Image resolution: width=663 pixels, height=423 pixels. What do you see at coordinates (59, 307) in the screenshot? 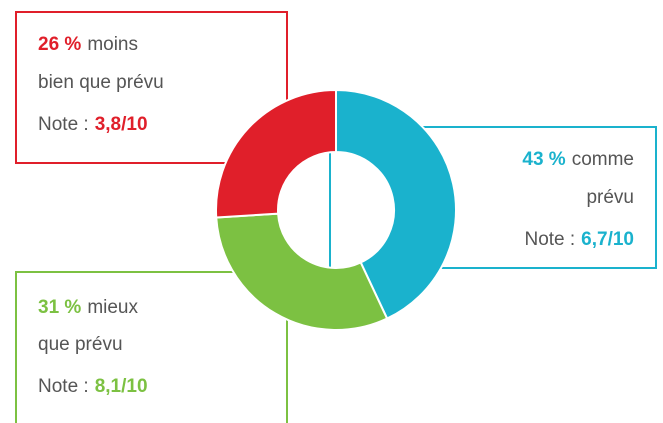
I see `value-label: 31 %` at bounding box center [59, 307].